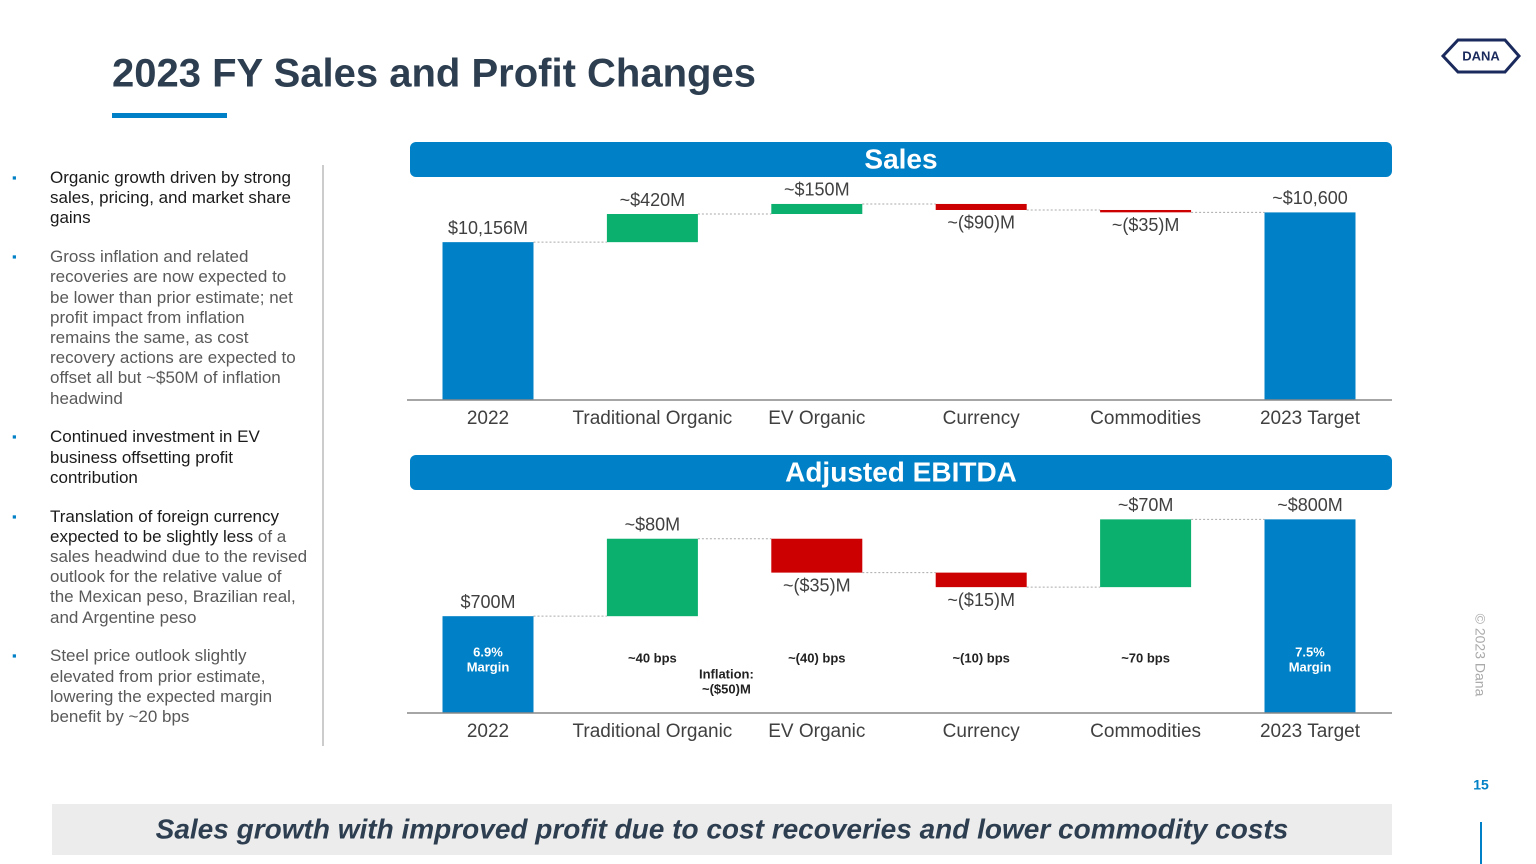 Image resolution: width=1536 pixels, height=864 pixels. I want to click on copyright: © 2023 Dana, so click(1480, 655).